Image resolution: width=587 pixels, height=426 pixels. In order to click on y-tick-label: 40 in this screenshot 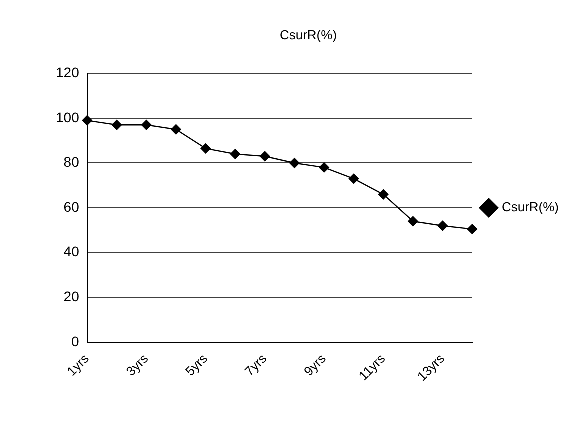, I will do `click(72, 252)`.